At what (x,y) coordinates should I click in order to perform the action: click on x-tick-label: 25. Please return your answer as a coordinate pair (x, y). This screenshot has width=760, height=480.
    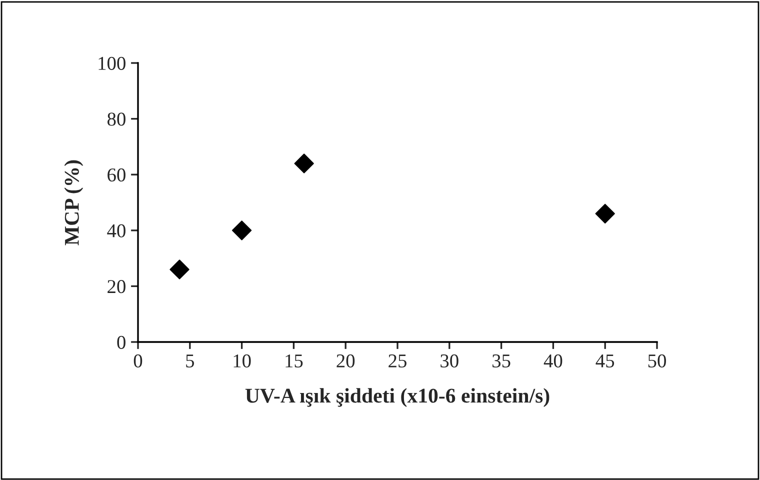
    Looking at the image, I should click on (397, 361).